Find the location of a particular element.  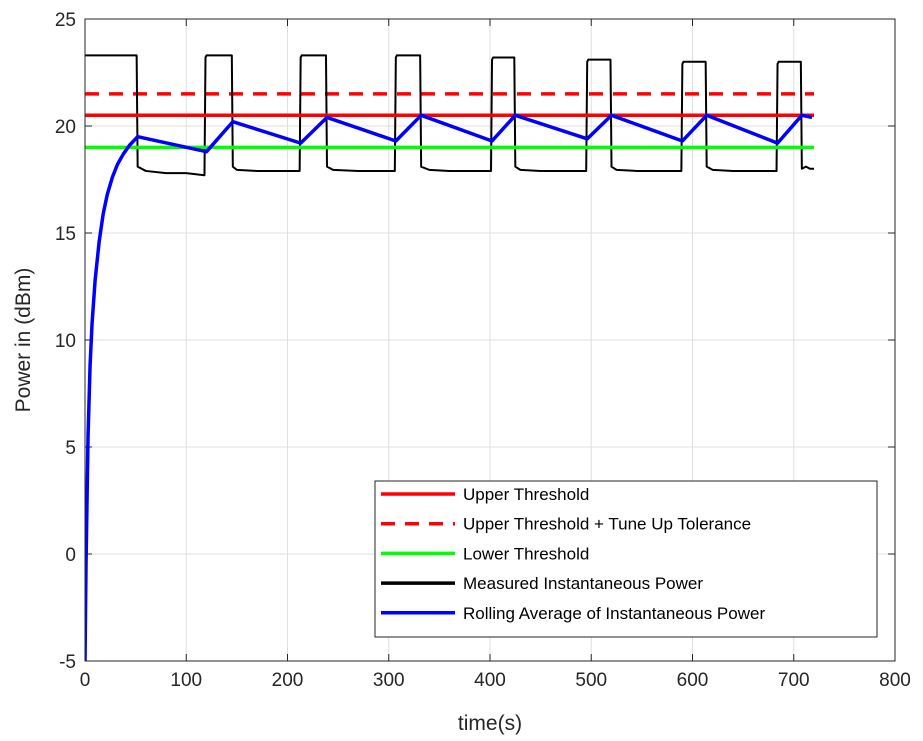

legend-box is located at coordinates (626, 559).